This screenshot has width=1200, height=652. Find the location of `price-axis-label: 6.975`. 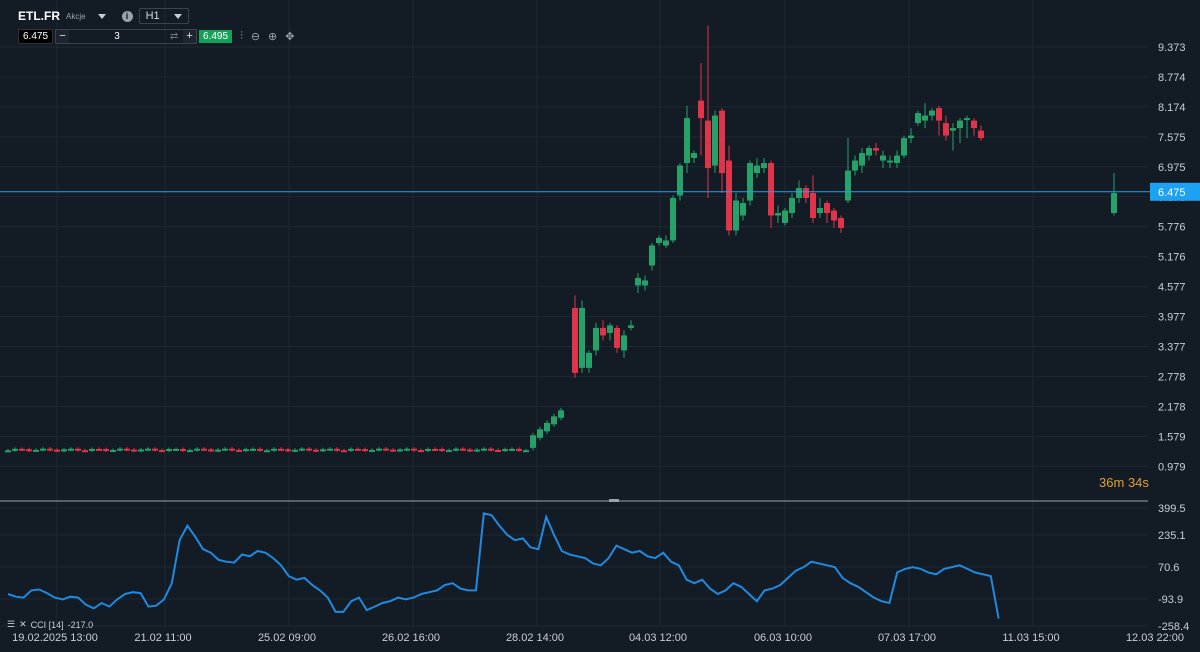

price-axis-label: 6.975 is located at coordinates (1172, 168).